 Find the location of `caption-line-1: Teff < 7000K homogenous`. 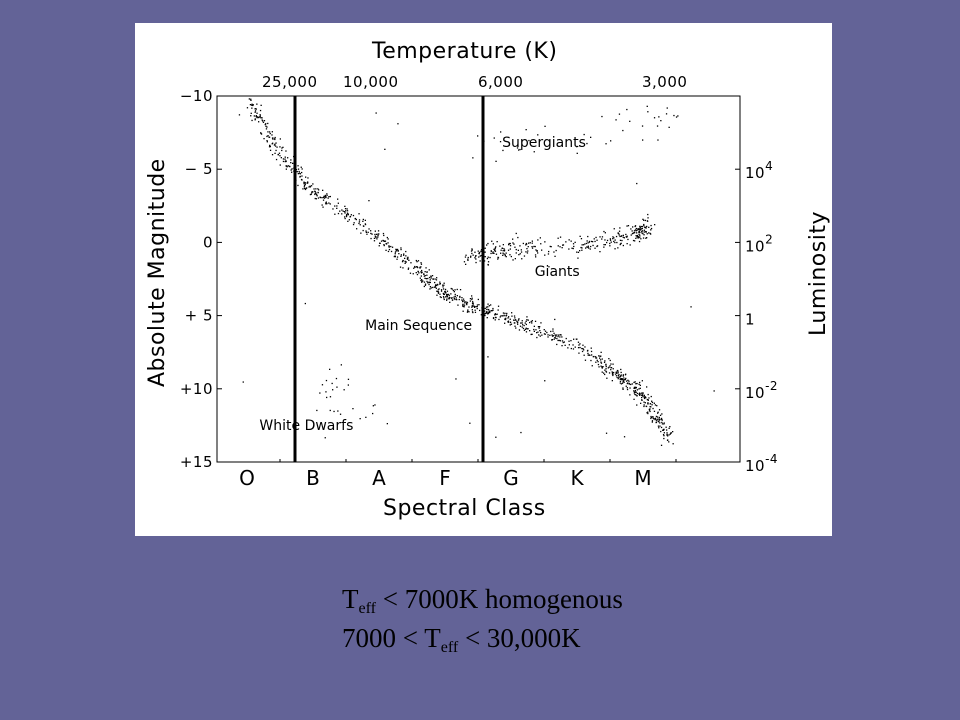

caption-line-1: Teff < 7000K homogenous is located at coordinates (482, 601).